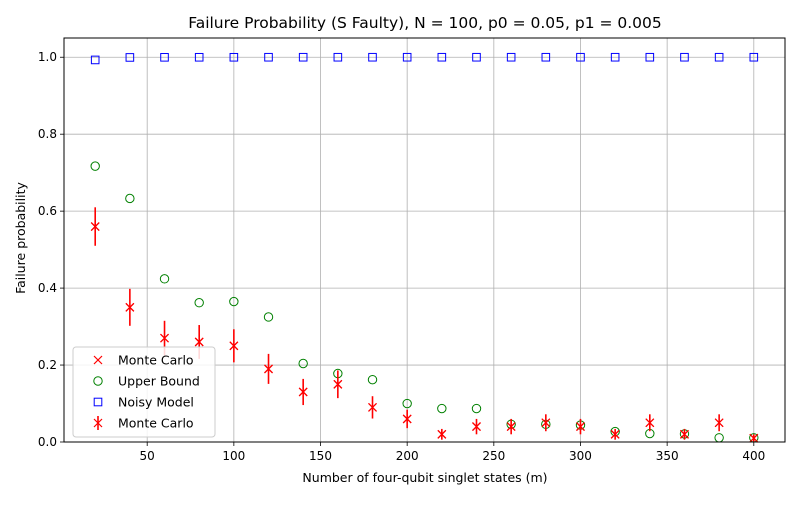 The image size is (800, 505). What do you see at coordinates (320, 456) in the screenshot?
I see `x-tick-label: 150` at bounding box center [320, 456].